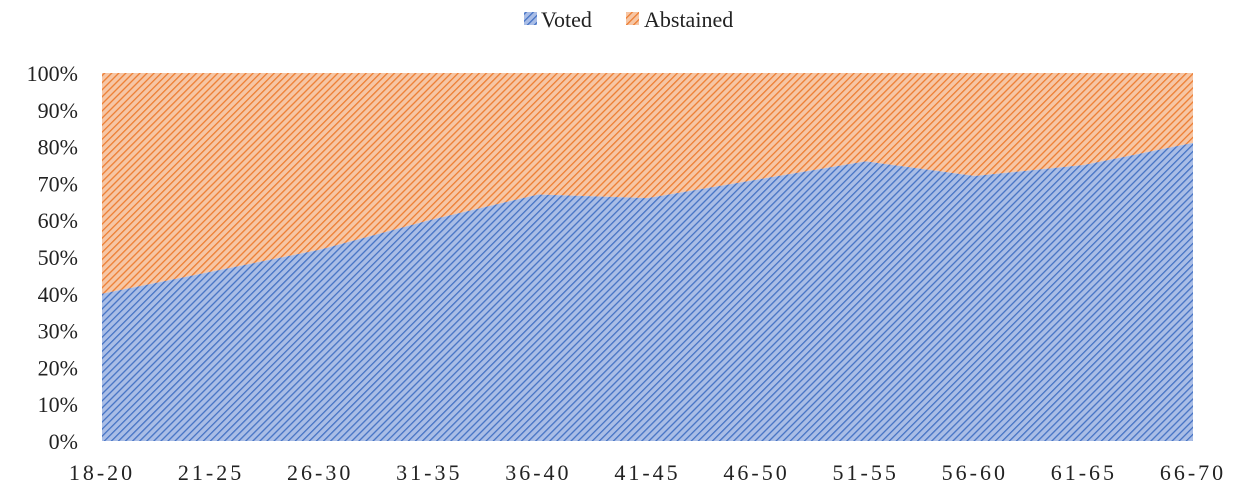 This screenshot has width=1260, height=489. Describe the element at coordinates (63, 441) in the screenshot. I see `y-tick-label: 0%` at that location.